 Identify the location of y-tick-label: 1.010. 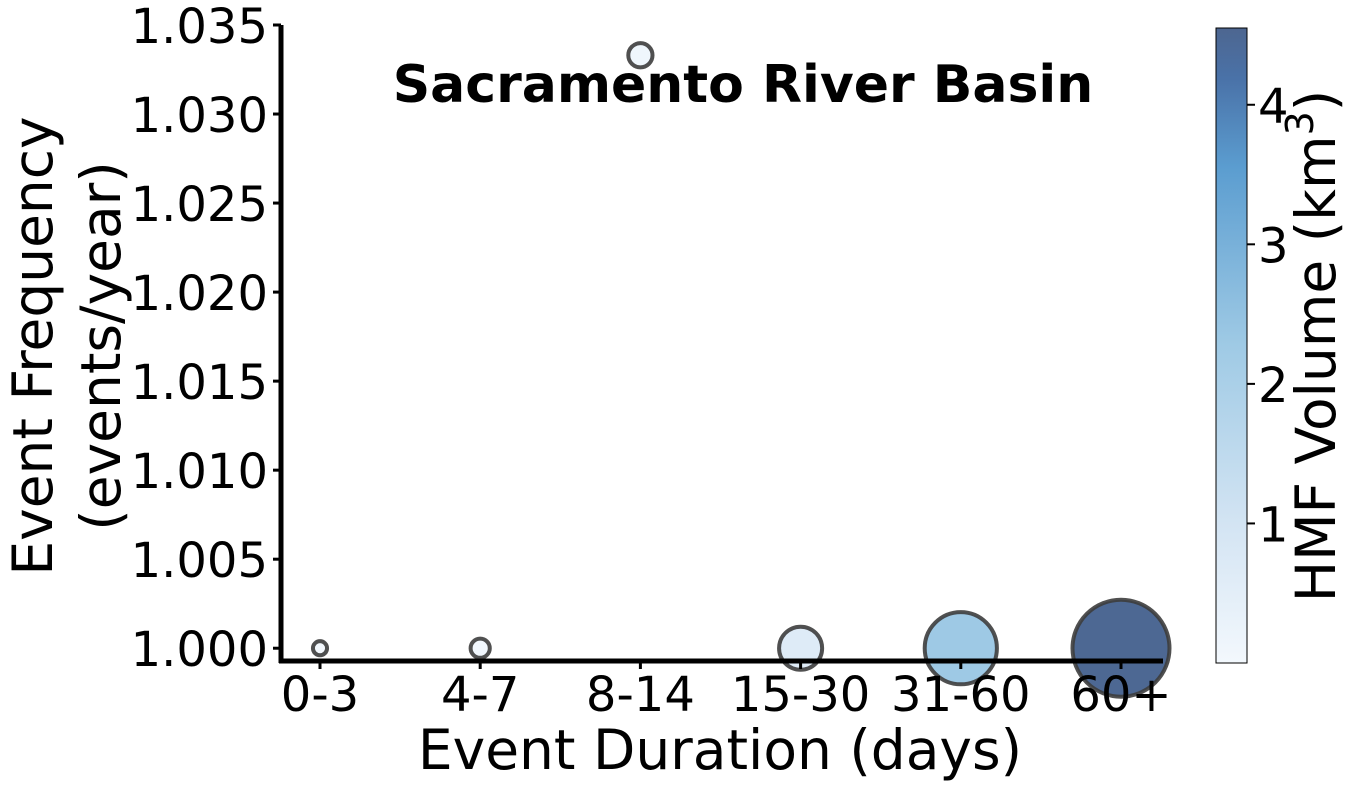
(199, 472).